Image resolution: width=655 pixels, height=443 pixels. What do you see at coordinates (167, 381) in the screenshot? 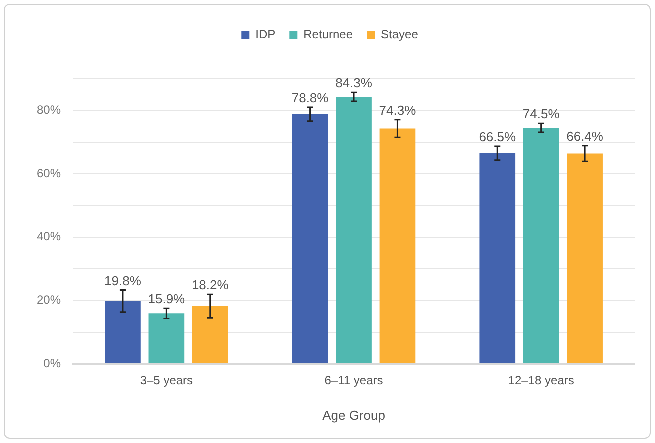
I see `x-tick-label: 3–5 years` at bounding box center [167, 381].